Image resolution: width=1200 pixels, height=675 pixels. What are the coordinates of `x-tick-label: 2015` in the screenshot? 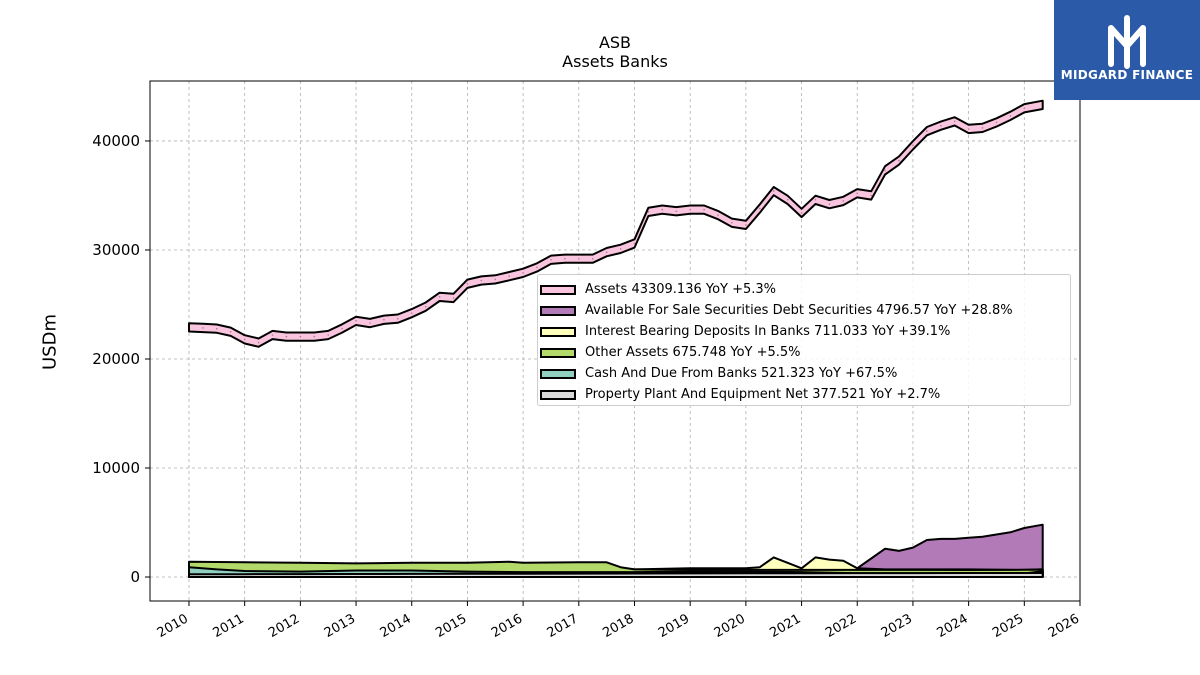 It's located at (451, 626).